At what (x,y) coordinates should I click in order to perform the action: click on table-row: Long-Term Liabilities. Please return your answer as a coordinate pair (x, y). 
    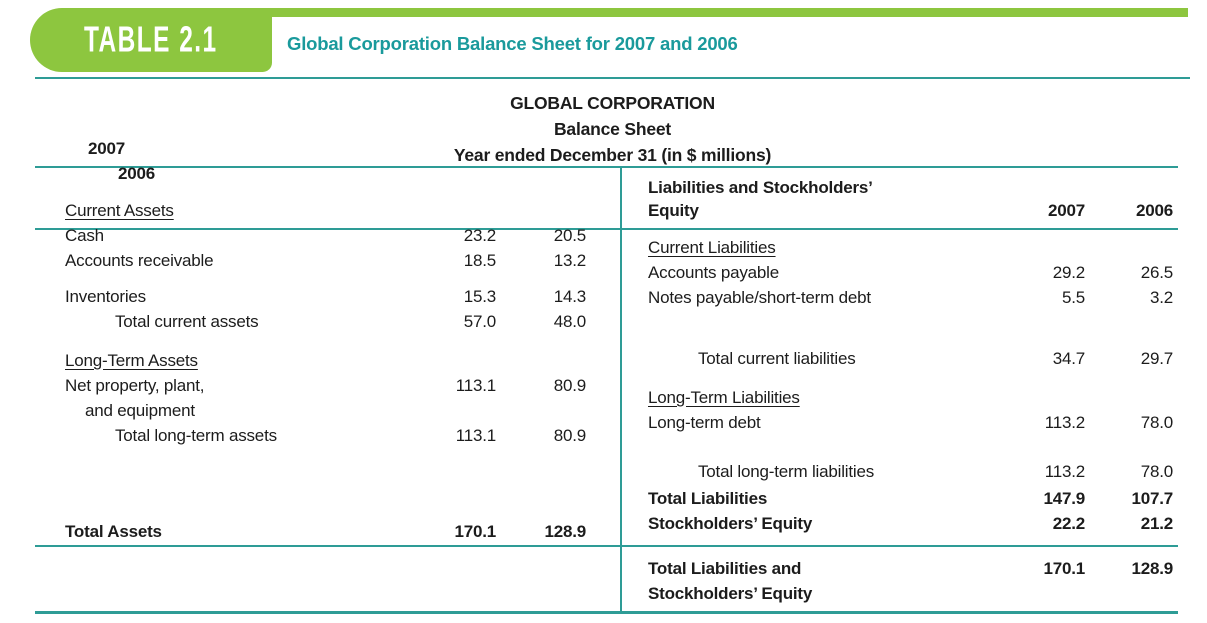
    Looking at the image, I should click on (724, 397).